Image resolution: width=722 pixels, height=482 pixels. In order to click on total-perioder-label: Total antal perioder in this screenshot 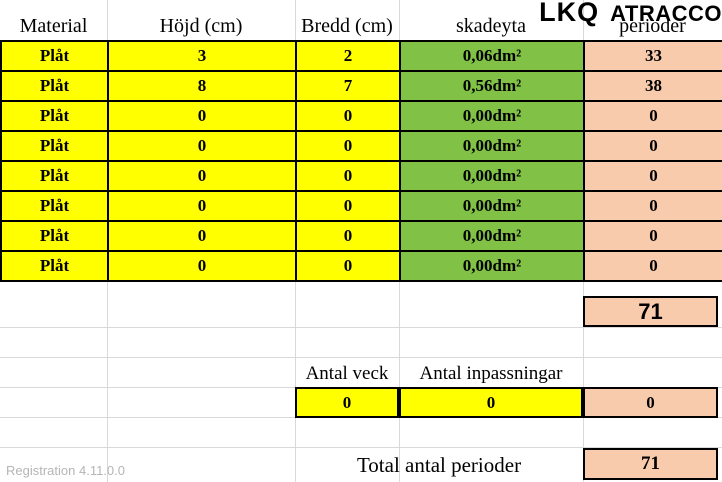, I will do `click(439, 464)`.